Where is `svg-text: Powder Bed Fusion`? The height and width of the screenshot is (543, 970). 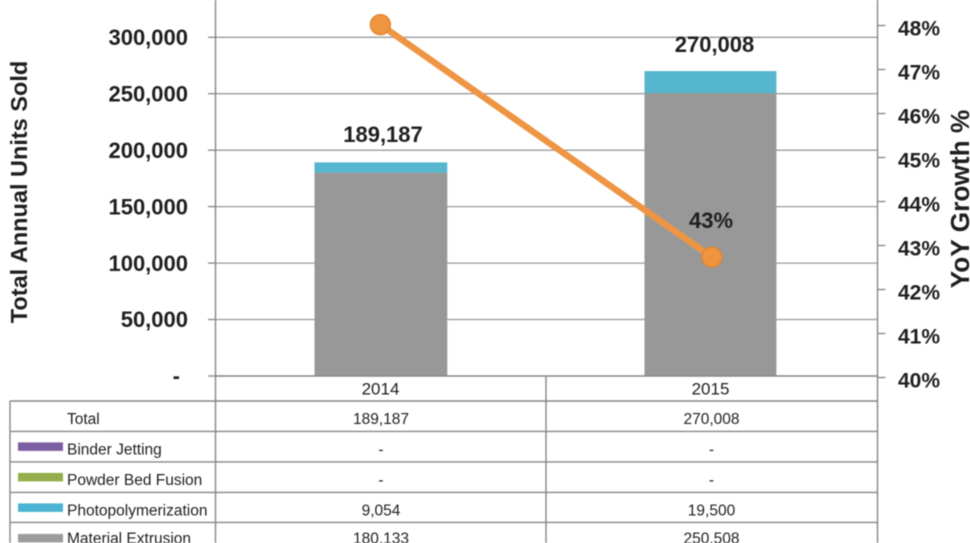 svg-text: Powder Bed Fusion is located at coordinates (134, 480).